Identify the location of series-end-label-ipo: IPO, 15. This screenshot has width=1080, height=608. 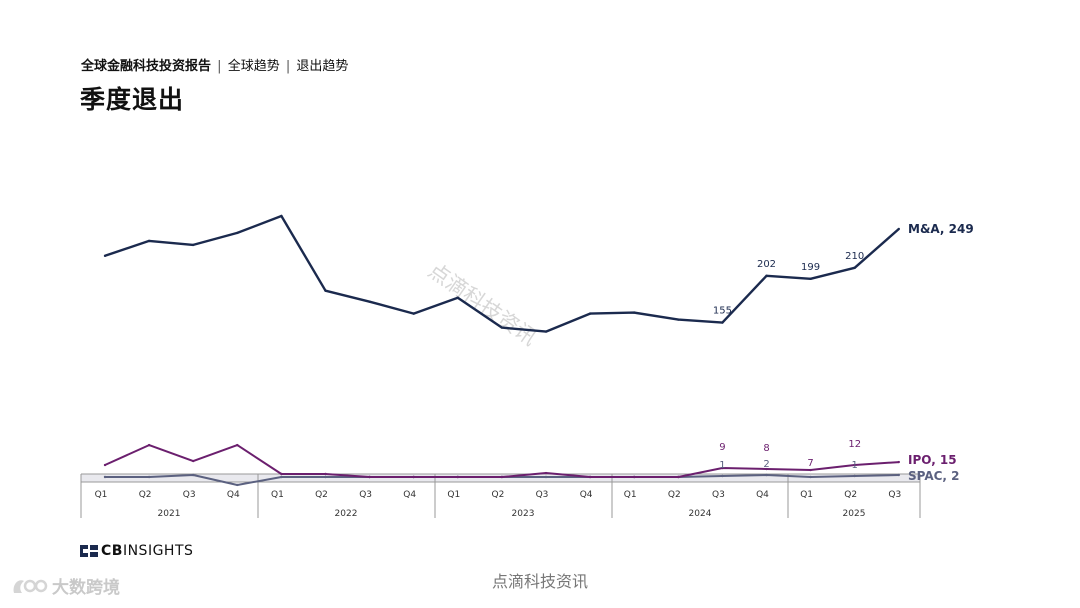
(932, 460).